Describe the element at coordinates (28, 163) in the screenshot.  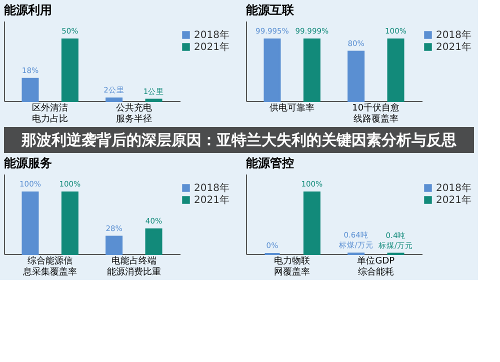
I see `chart-title: 能源服务` at that location.